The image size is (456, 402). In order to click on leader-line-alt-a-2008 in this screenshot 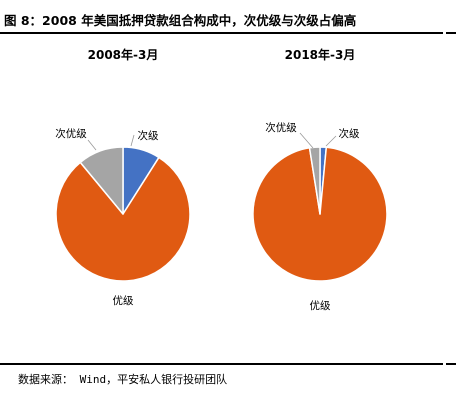, I will do `click(92, 145)`.